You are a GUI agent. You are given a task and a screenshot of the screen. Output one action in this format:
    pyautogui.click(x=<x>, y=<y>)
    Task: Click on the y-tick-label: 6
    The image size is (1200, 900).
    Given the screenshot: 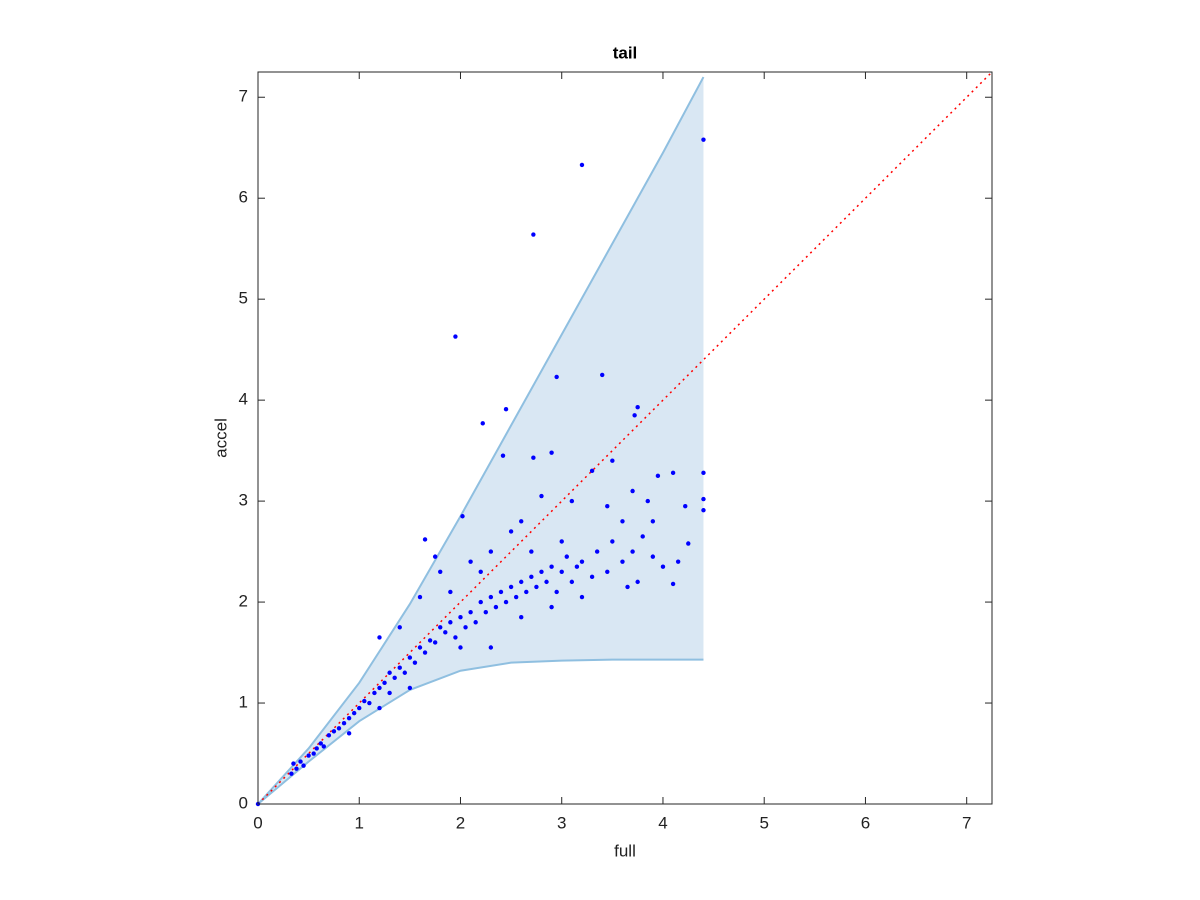 What is the action you would take?
    pyautogui.click(x=243, y=197)
    